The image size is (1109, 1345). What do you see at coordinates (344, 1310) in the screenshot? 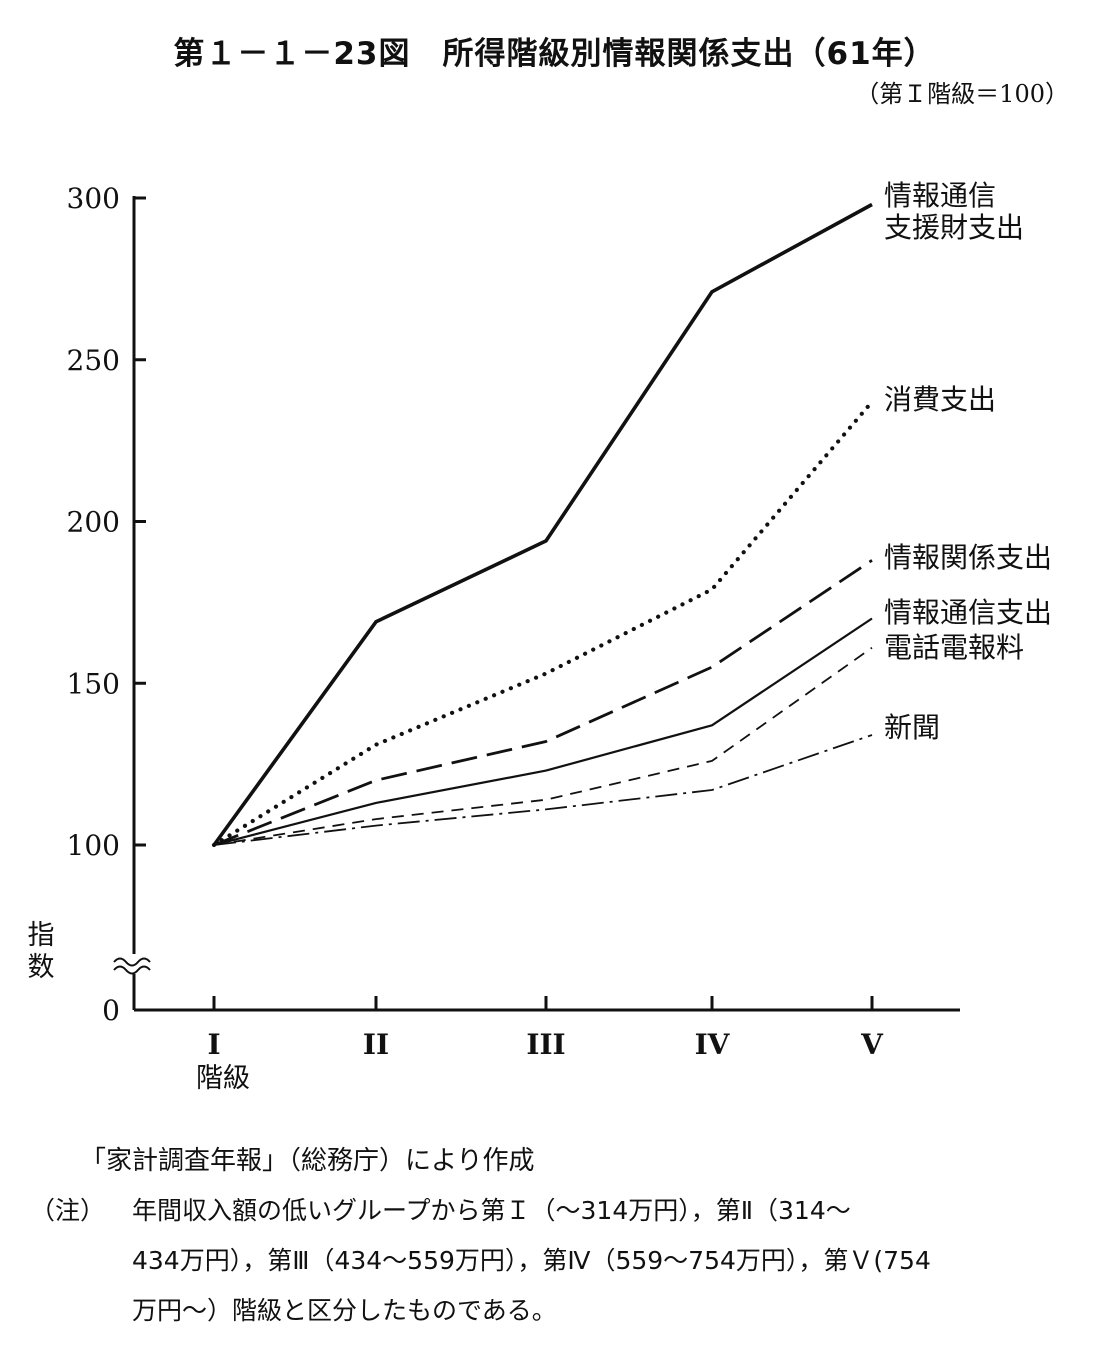
I see `note-line-3: 万円～）階級と区分したものである。` at bounding box center [344, 1310].